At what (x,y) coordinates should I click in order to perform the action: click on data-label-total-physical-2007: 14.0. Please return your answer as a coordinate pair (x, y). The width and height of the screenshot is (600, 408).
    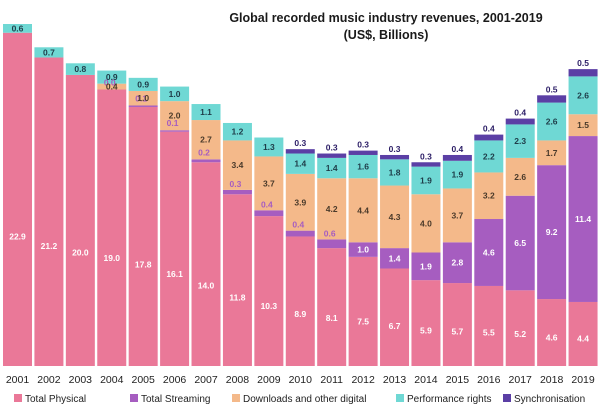
    Looking at the image, I should click on (206, 286).